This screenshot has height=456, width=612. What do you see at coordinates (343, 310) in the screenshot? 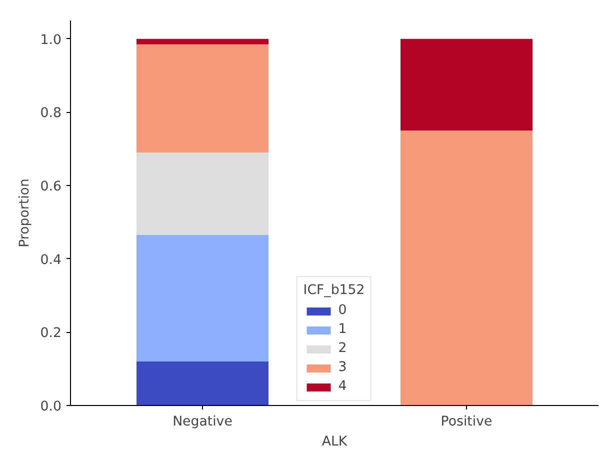
I see `legend-label: 0` at bounding box center [343, 310].